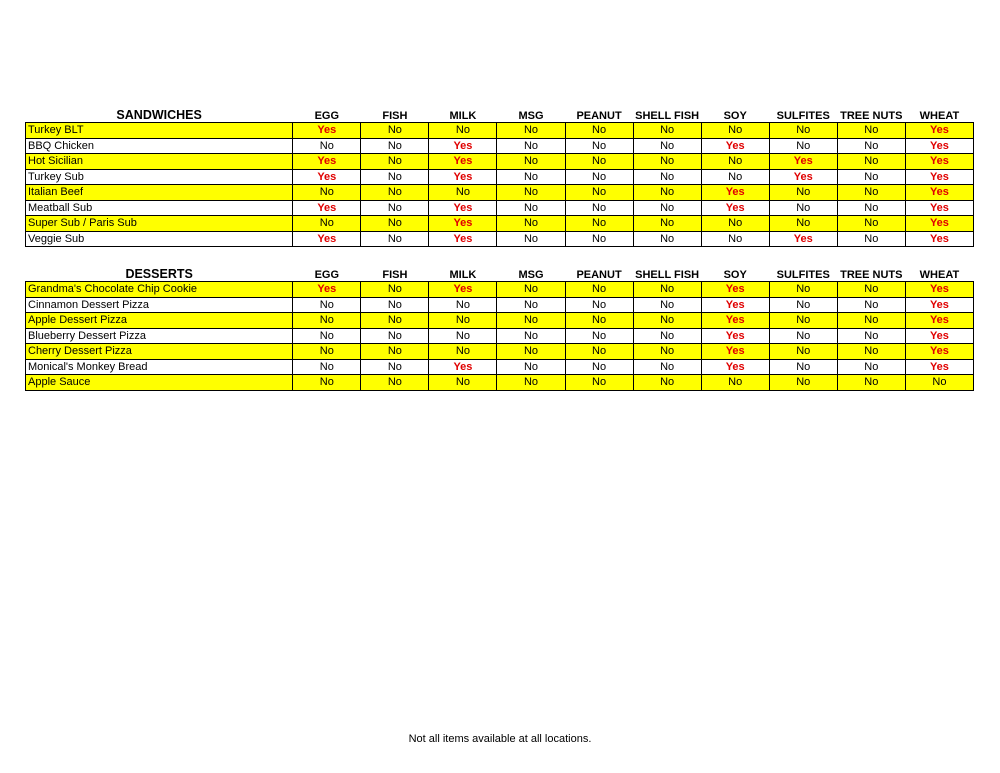 Image resolution: width=1000 pixels, height=773 pixels. I want to click on column-header: SULFITES, so click(803, 116).